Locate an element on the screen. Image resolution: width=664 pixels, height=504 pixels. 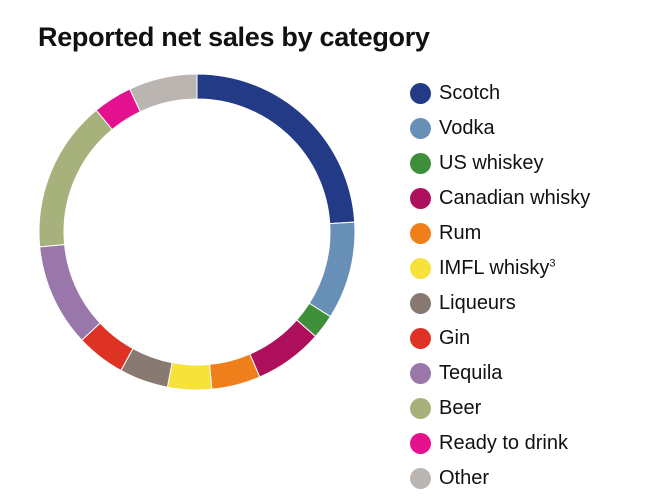
legend-label: Beer is located at coordinates (460, 408).